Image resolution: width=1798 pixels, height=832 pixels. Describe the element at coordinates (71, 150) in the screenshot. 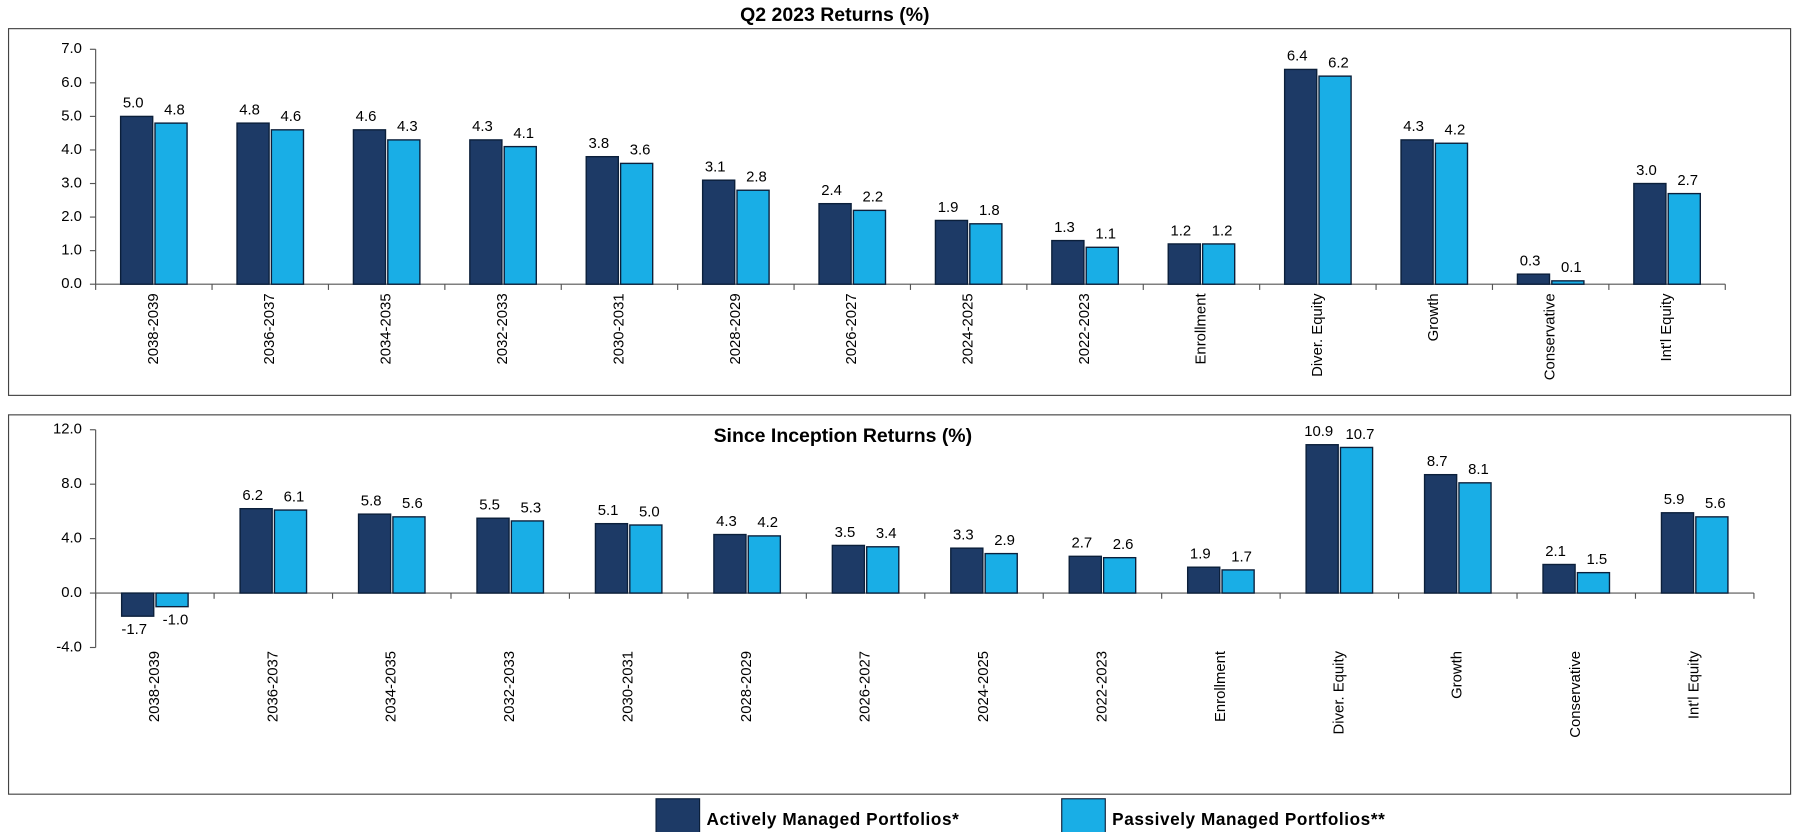

I see `y-tick-label: 4.0` at that location.